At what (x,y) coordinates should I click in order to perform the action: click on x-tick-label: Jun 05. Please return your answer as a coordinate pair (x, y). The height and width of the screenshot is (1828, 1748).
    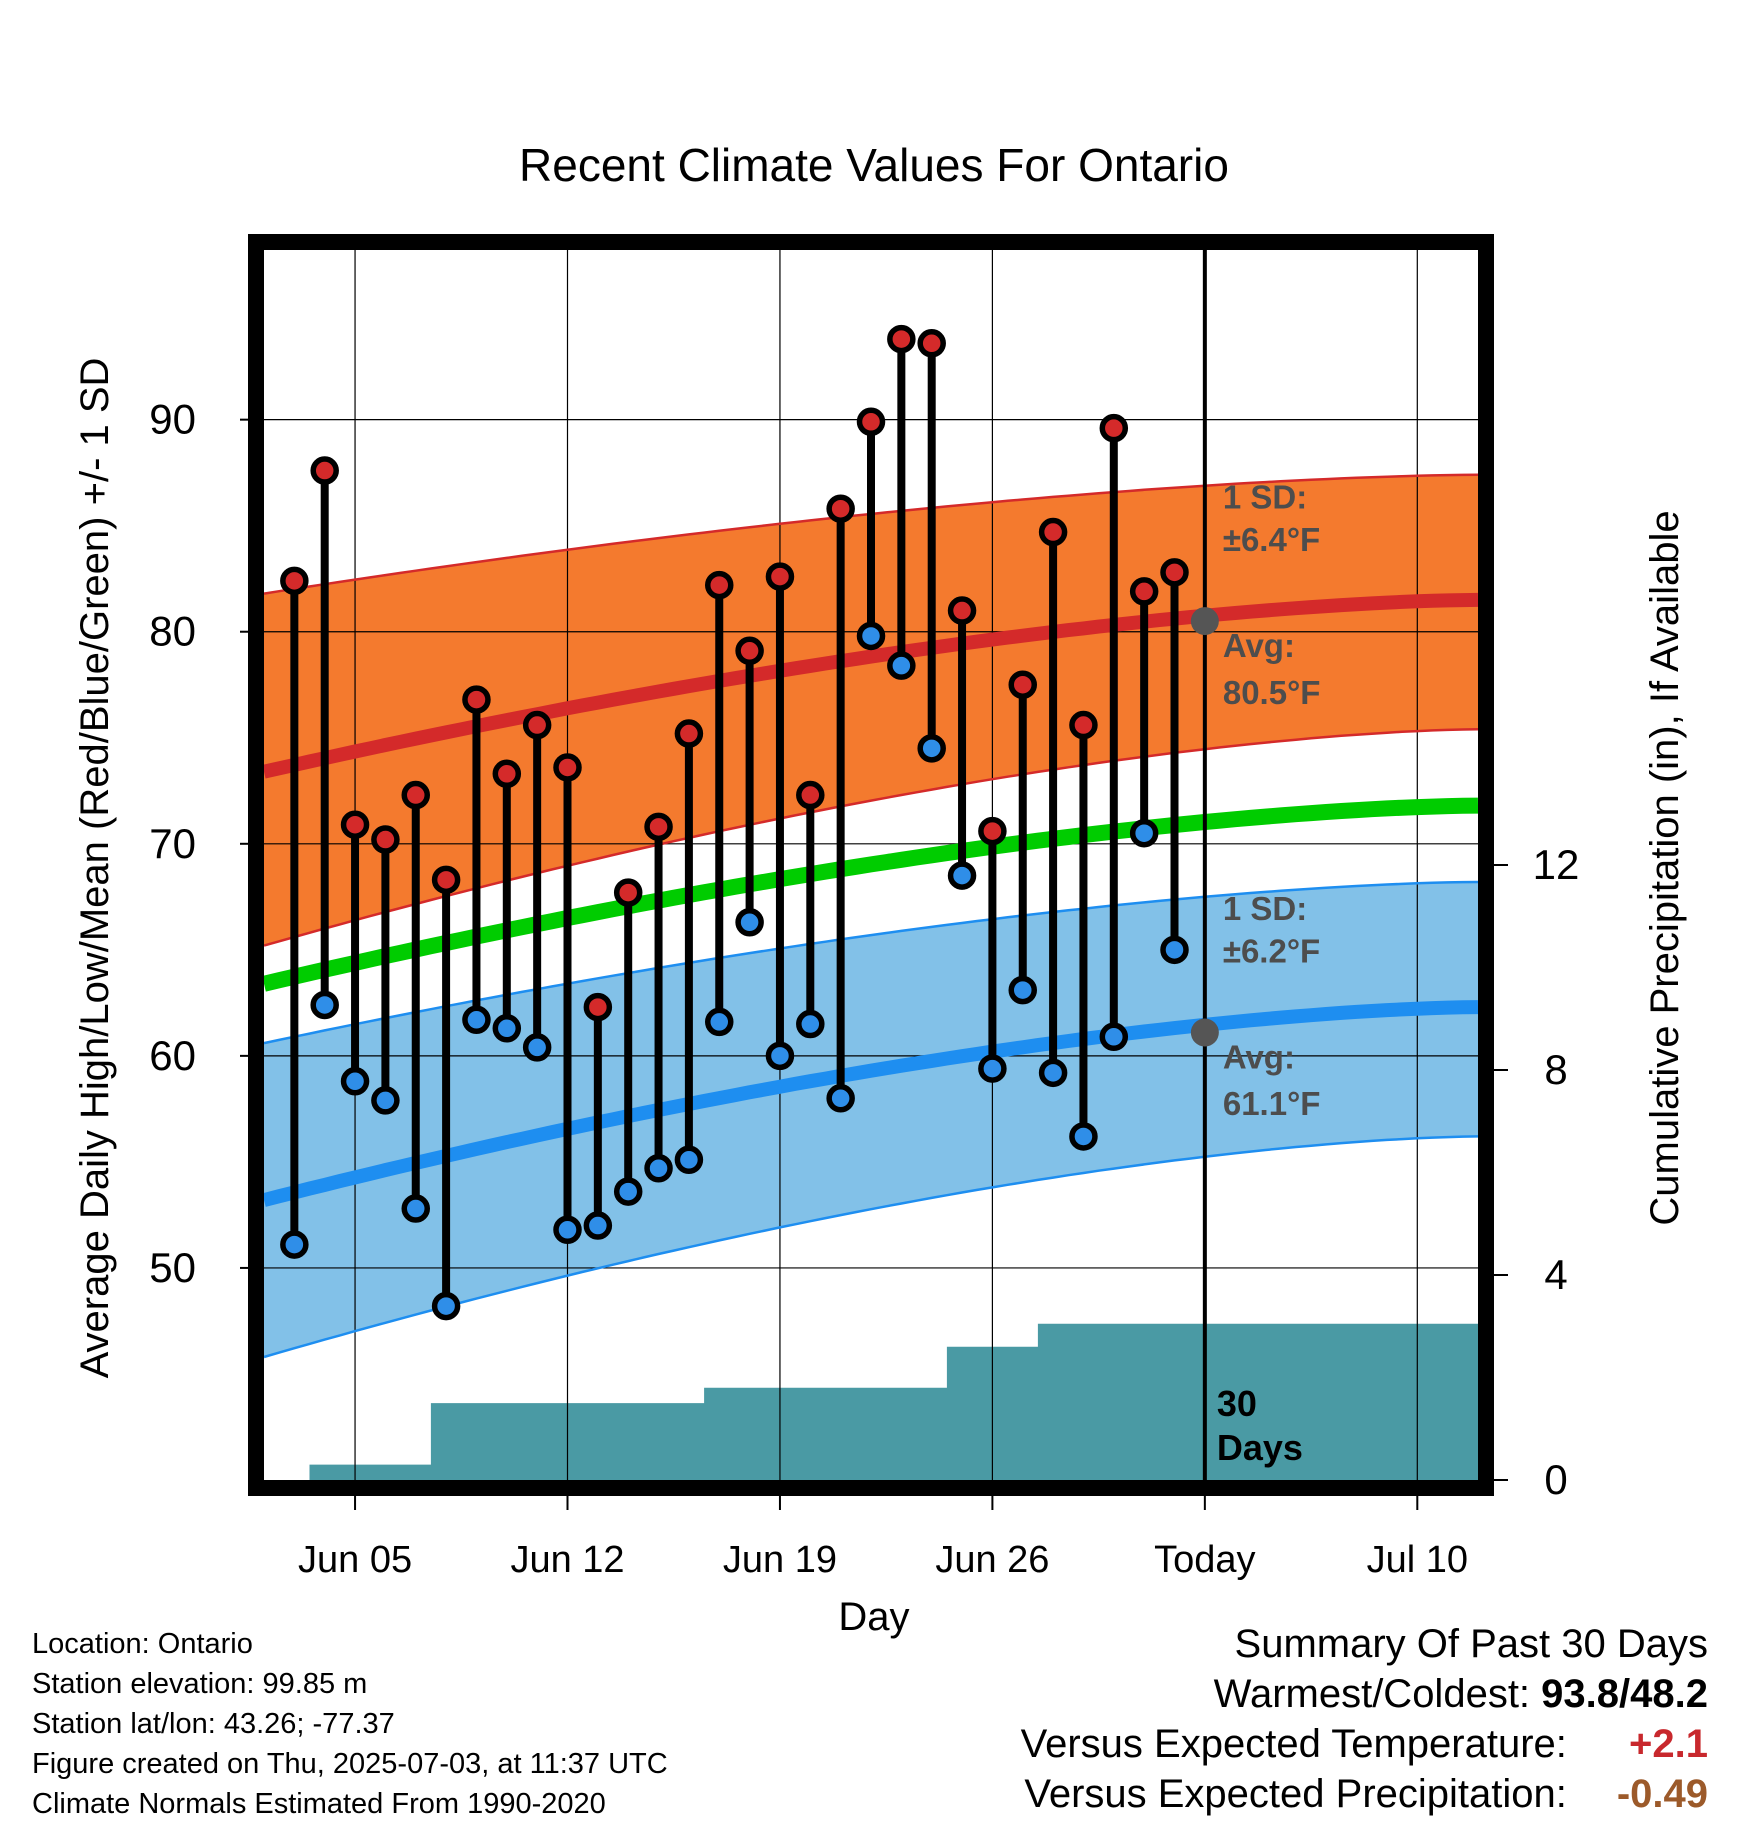
    Looking at the image, I should click on (355, 1560).